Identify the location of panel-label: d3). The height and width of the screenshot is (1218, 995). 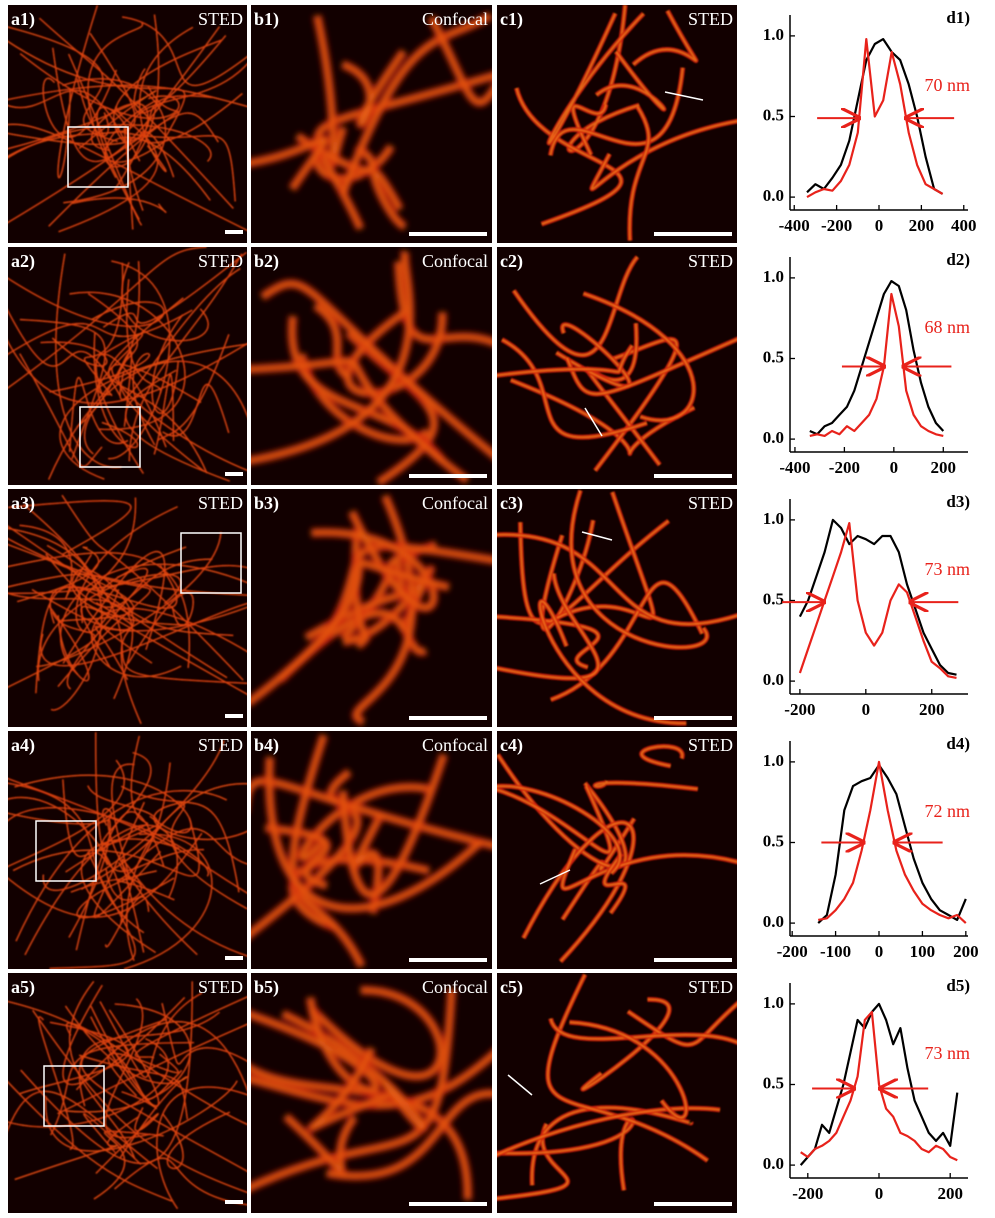
(958, 501).